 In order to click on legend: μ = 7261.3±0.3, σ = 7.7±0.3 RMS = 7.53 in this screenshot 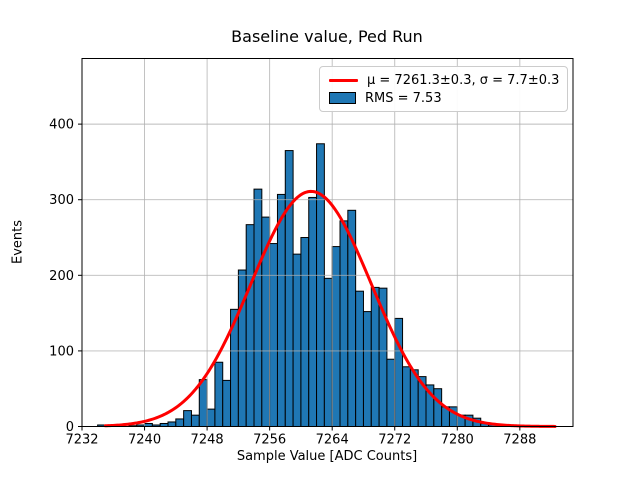, I will do `click(443, 89)`.